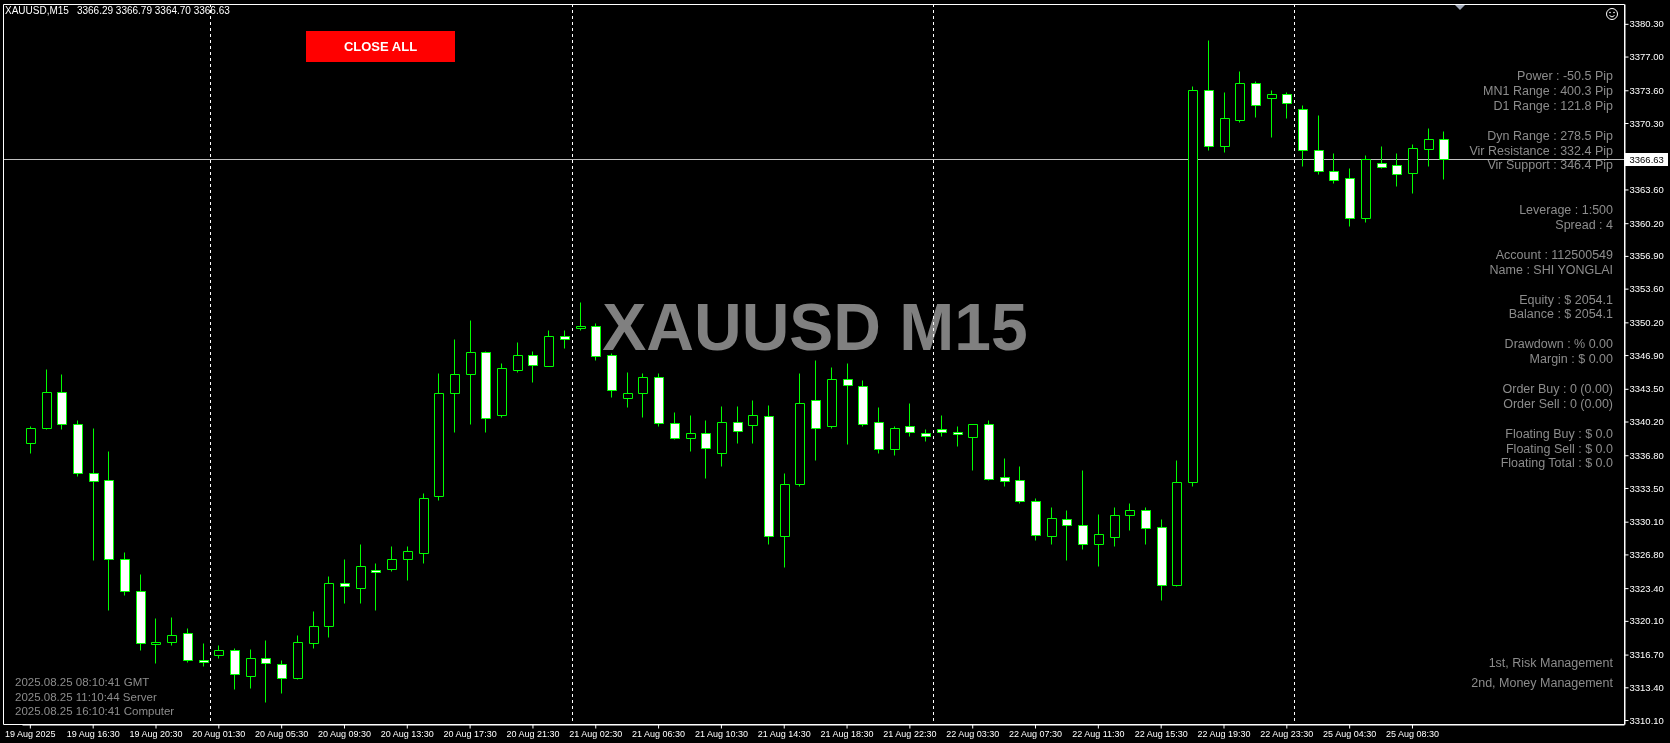 This screenshot has width=1670, height=743. I want to click on button: CLOSE ALL, so click(380, 46).